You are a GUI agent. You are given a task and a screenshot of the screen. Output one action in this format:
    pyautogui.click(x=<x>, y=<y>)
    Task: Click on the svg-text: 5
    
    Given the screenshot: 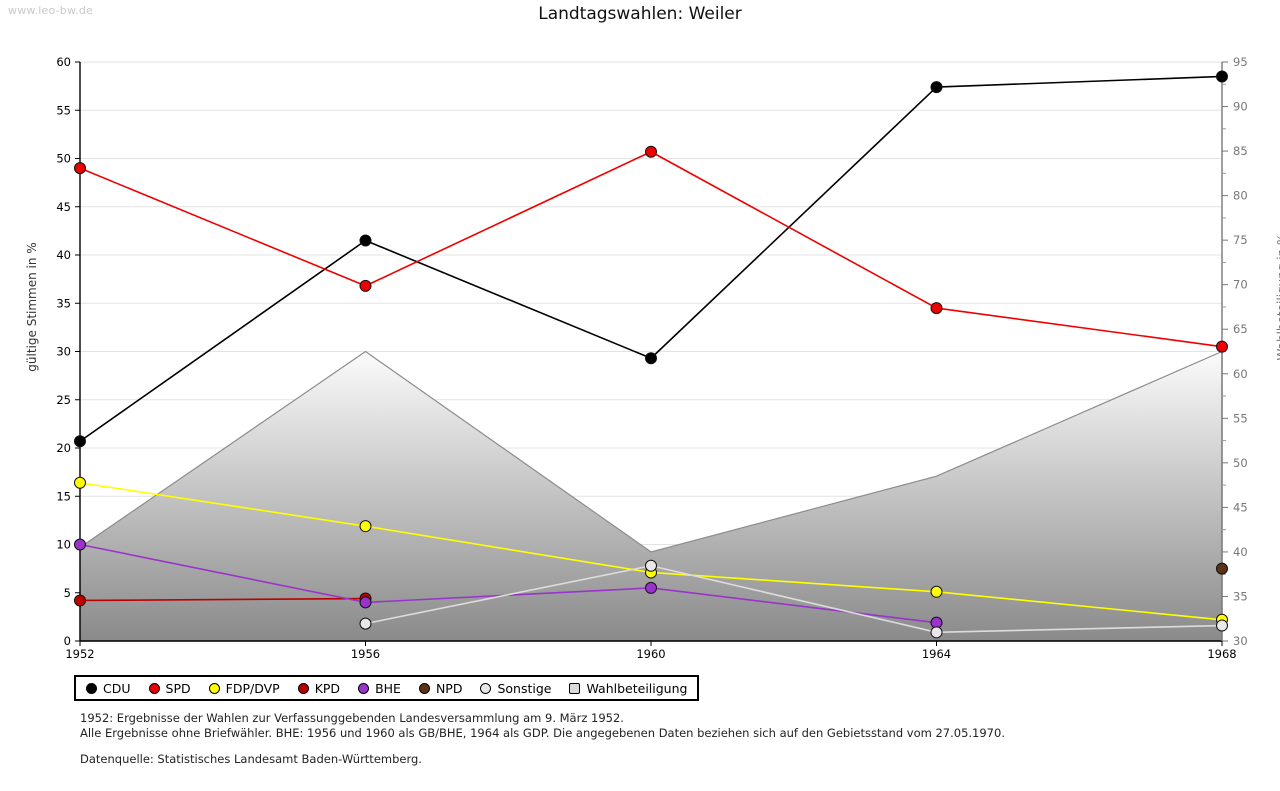 What is the action you would take?
    pyautogui.click(x=67, y=593)
    